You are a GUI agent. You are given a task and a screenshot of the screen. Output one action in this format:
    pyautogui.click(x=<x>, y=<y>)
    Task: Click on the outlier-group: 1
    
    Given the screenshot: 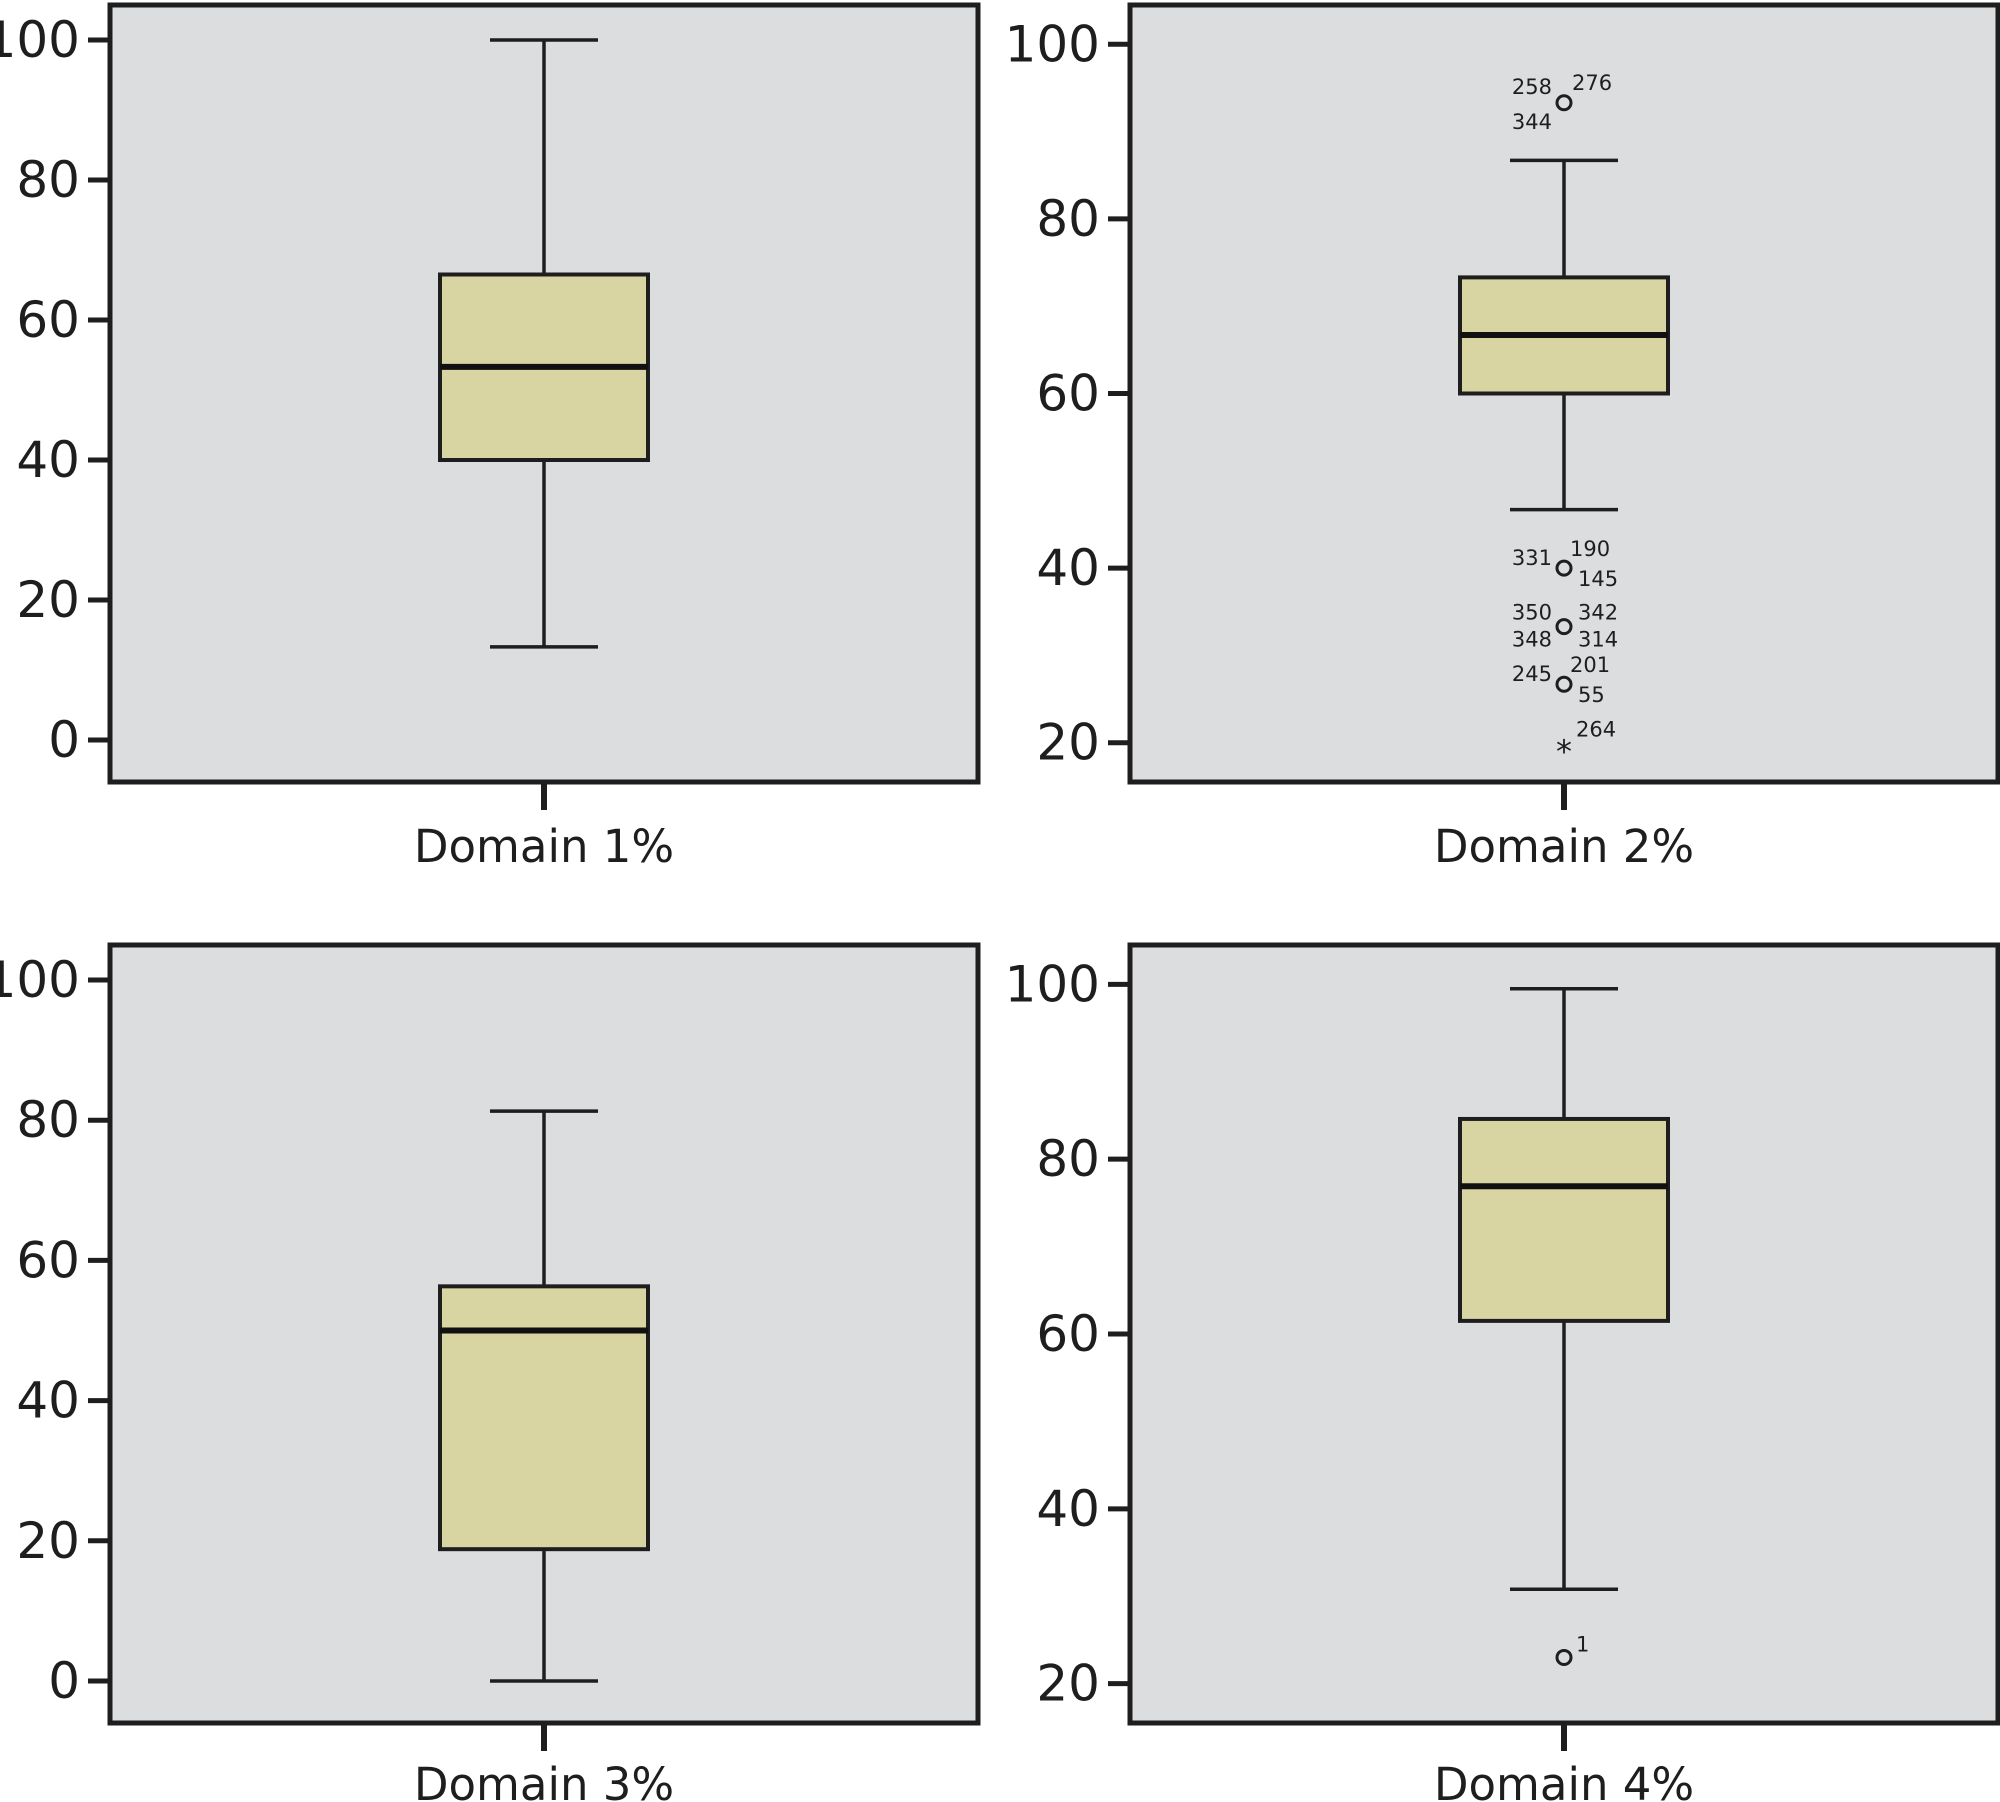 What is the action you would take?
    pyautogui.click(x=1572, y=1649)
    